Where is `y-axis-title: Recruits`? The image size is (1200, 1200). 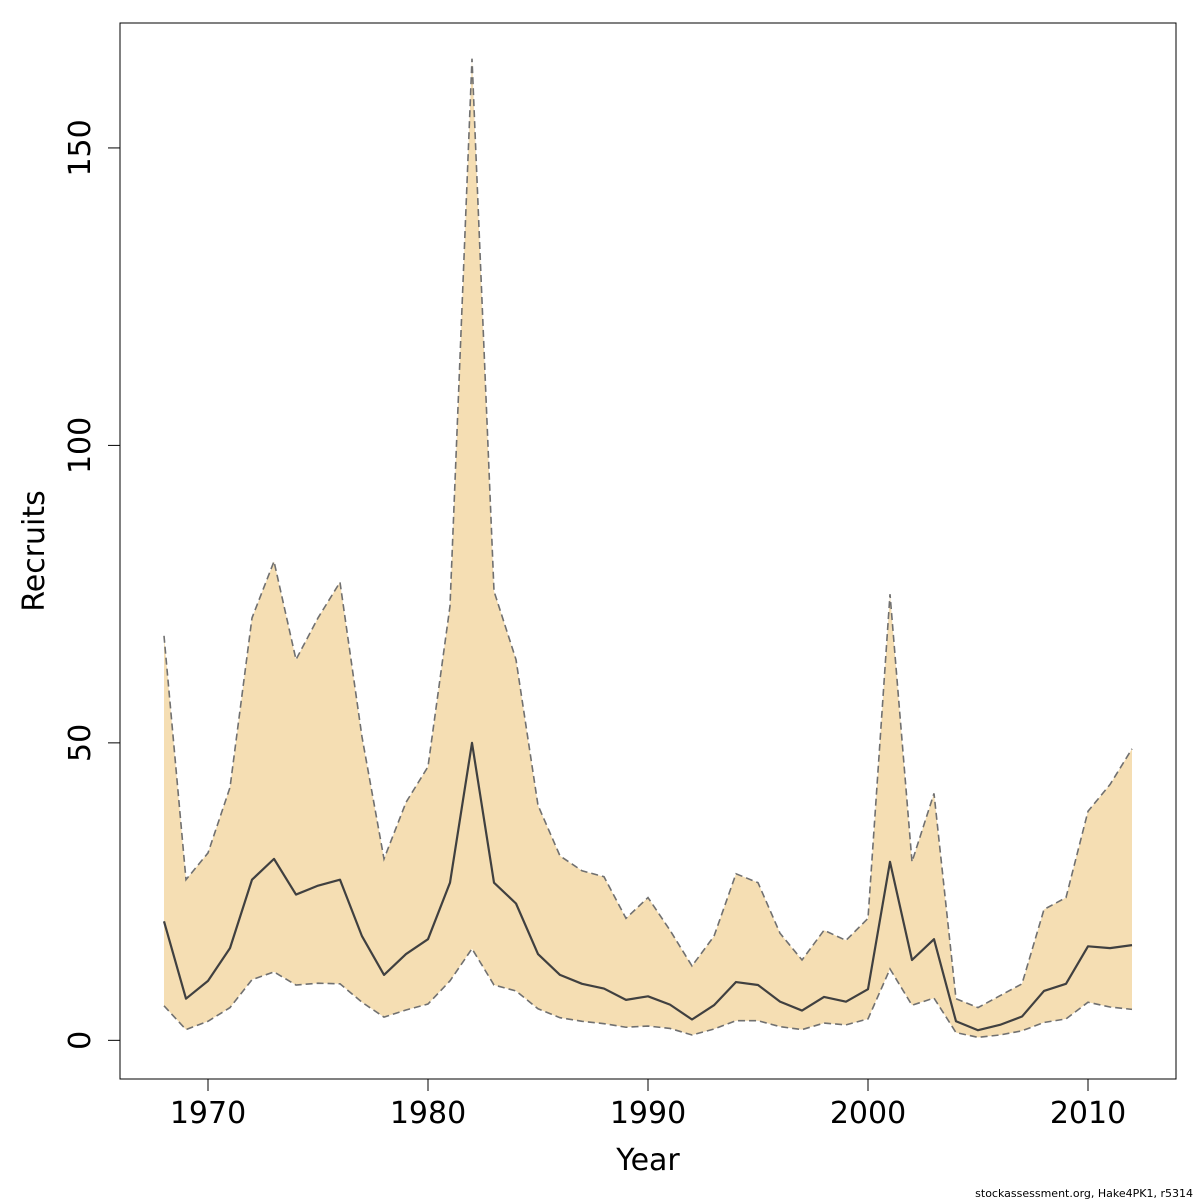
y-axis-title: Recruits is located at coordinates (34, 551).